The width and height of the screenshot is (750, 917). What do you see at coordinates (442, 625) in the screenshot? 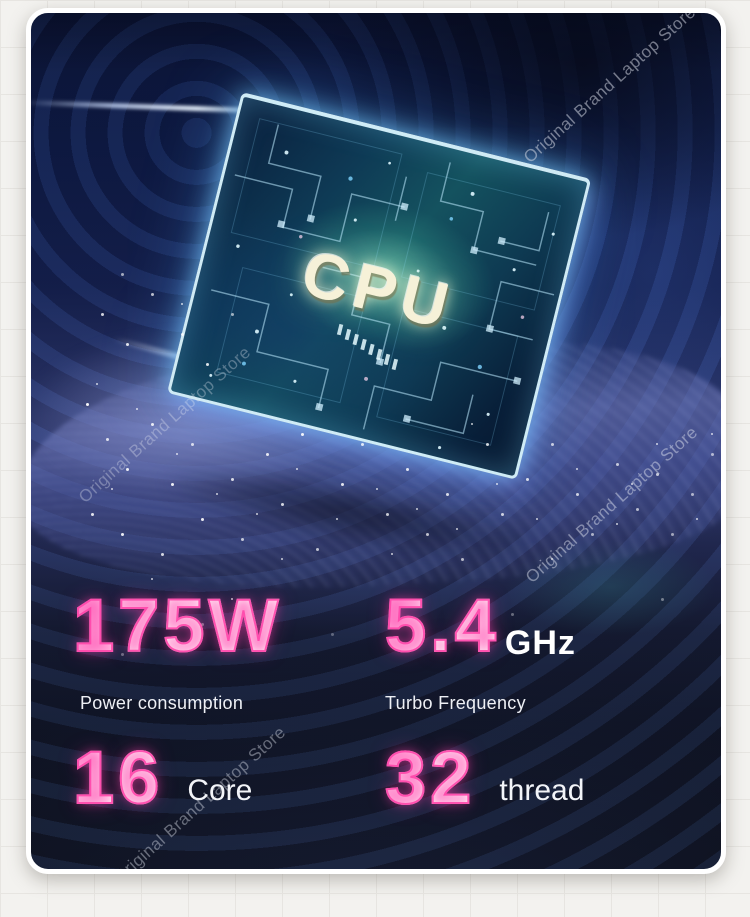
I see `spec-turbo-value: 5.4` at bounding box center [442, 625].